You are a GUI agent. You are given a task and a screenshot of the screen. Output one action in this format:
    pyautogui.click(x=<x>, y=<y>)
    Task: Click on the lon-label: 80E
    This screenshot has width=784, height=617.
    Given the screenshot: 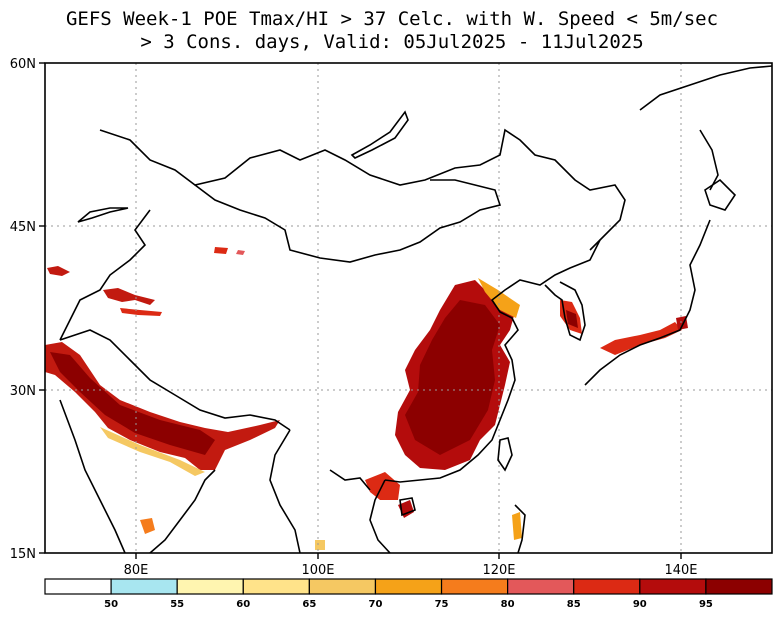 What is the action you would take?
    pyautogui.click(x=136, y=570)
    